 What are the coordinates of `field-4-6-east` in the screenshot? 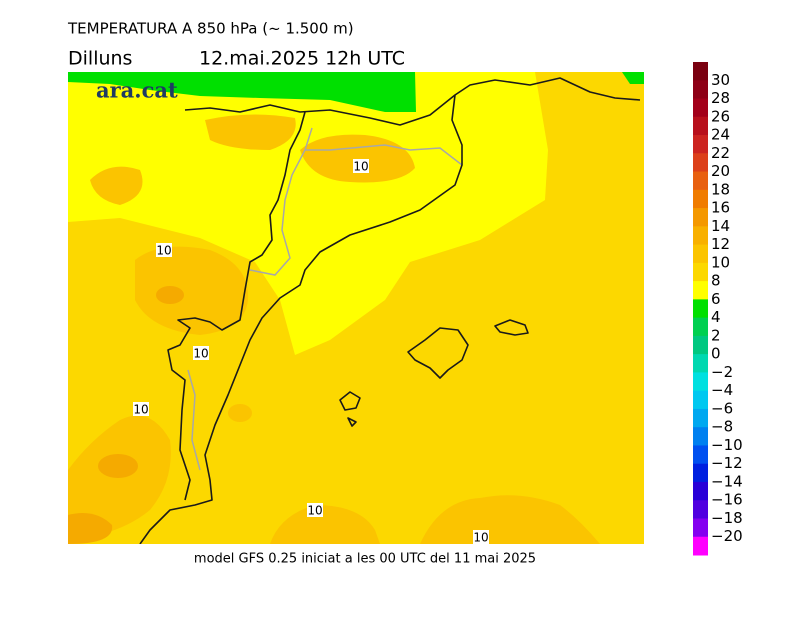 It's located at (633, 78).